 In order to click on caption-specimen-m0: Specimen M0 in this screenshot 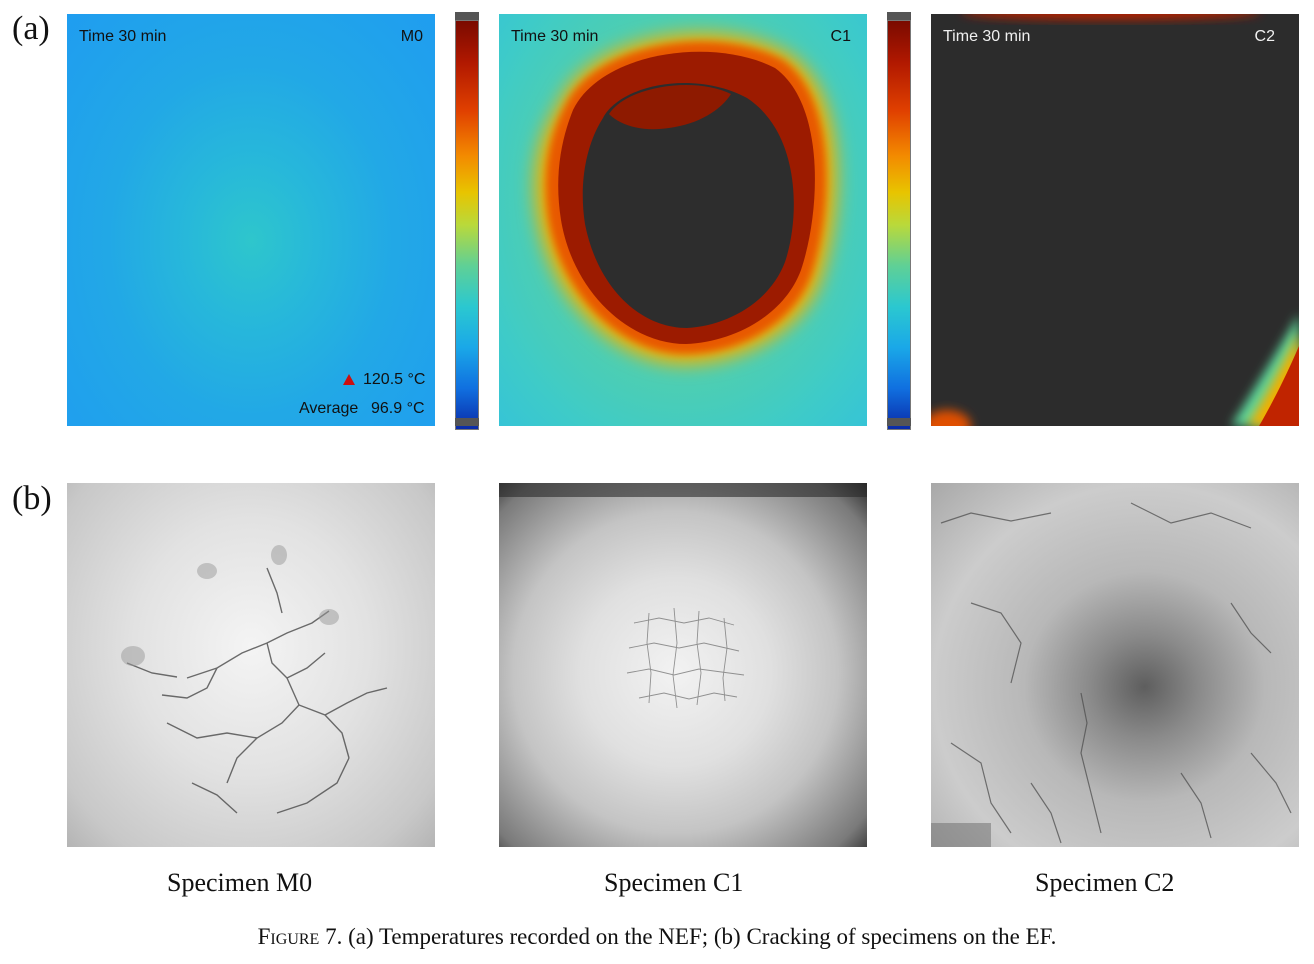, I will do `click(240, 882)`.